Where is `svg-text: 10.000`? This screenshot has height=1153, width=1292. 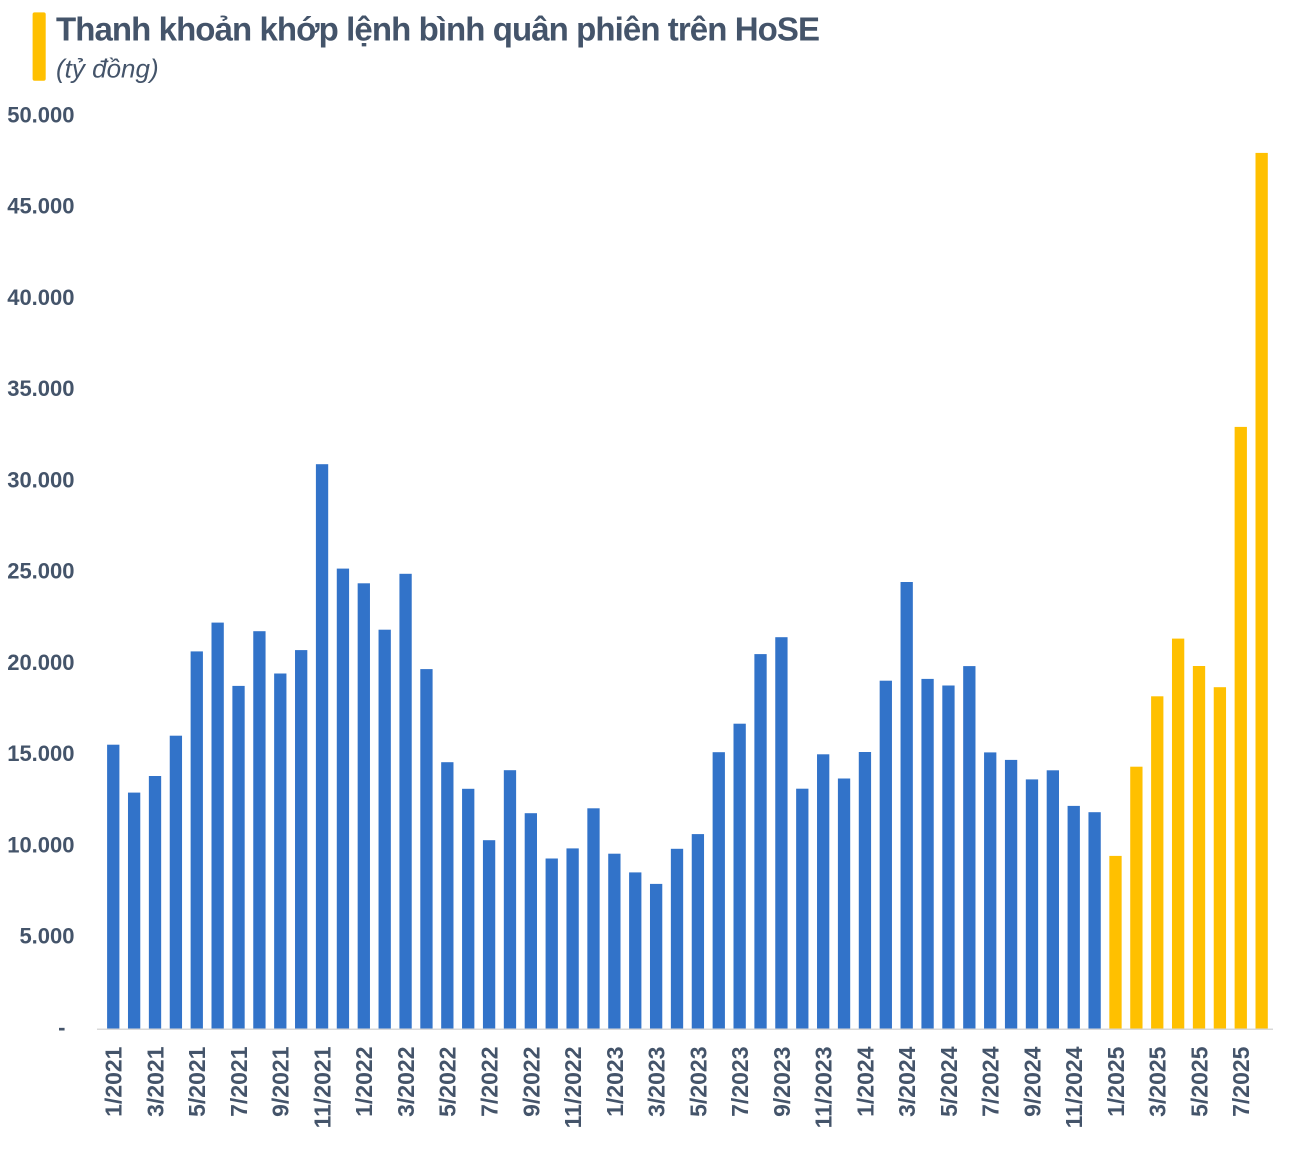 svg-text: 10.000 is located at coordinates (40, 844).